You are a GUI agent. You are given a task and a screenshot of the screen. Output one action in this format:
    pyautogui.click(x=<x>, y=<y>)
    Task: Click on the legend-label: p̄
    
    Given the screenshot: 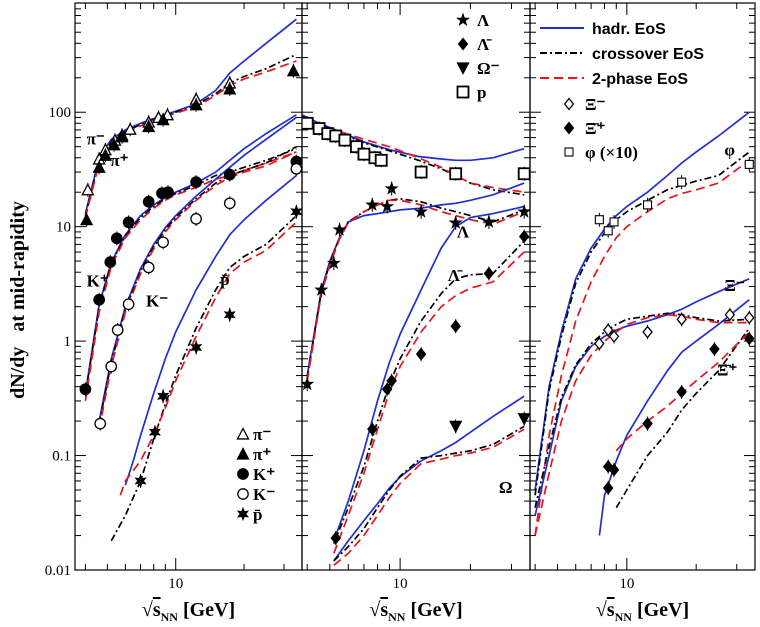 What is the action you would take?
    pyautogui.click(x=257, y=514)
    